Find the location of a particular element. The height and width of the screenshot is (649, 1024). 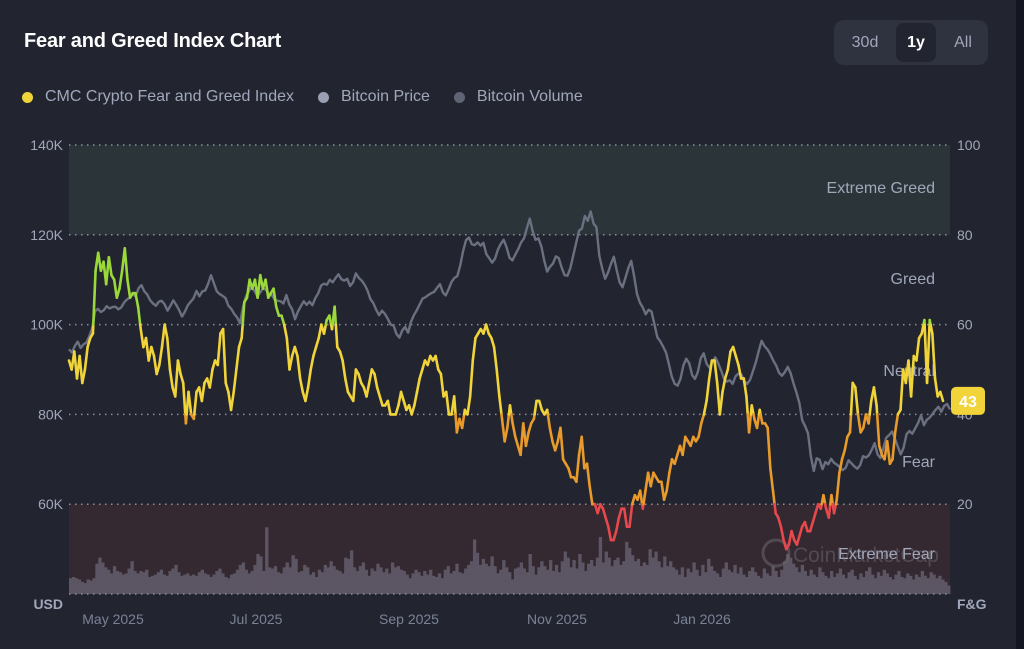

right-axis-tick: 80 is located at coordinates (965, 235).